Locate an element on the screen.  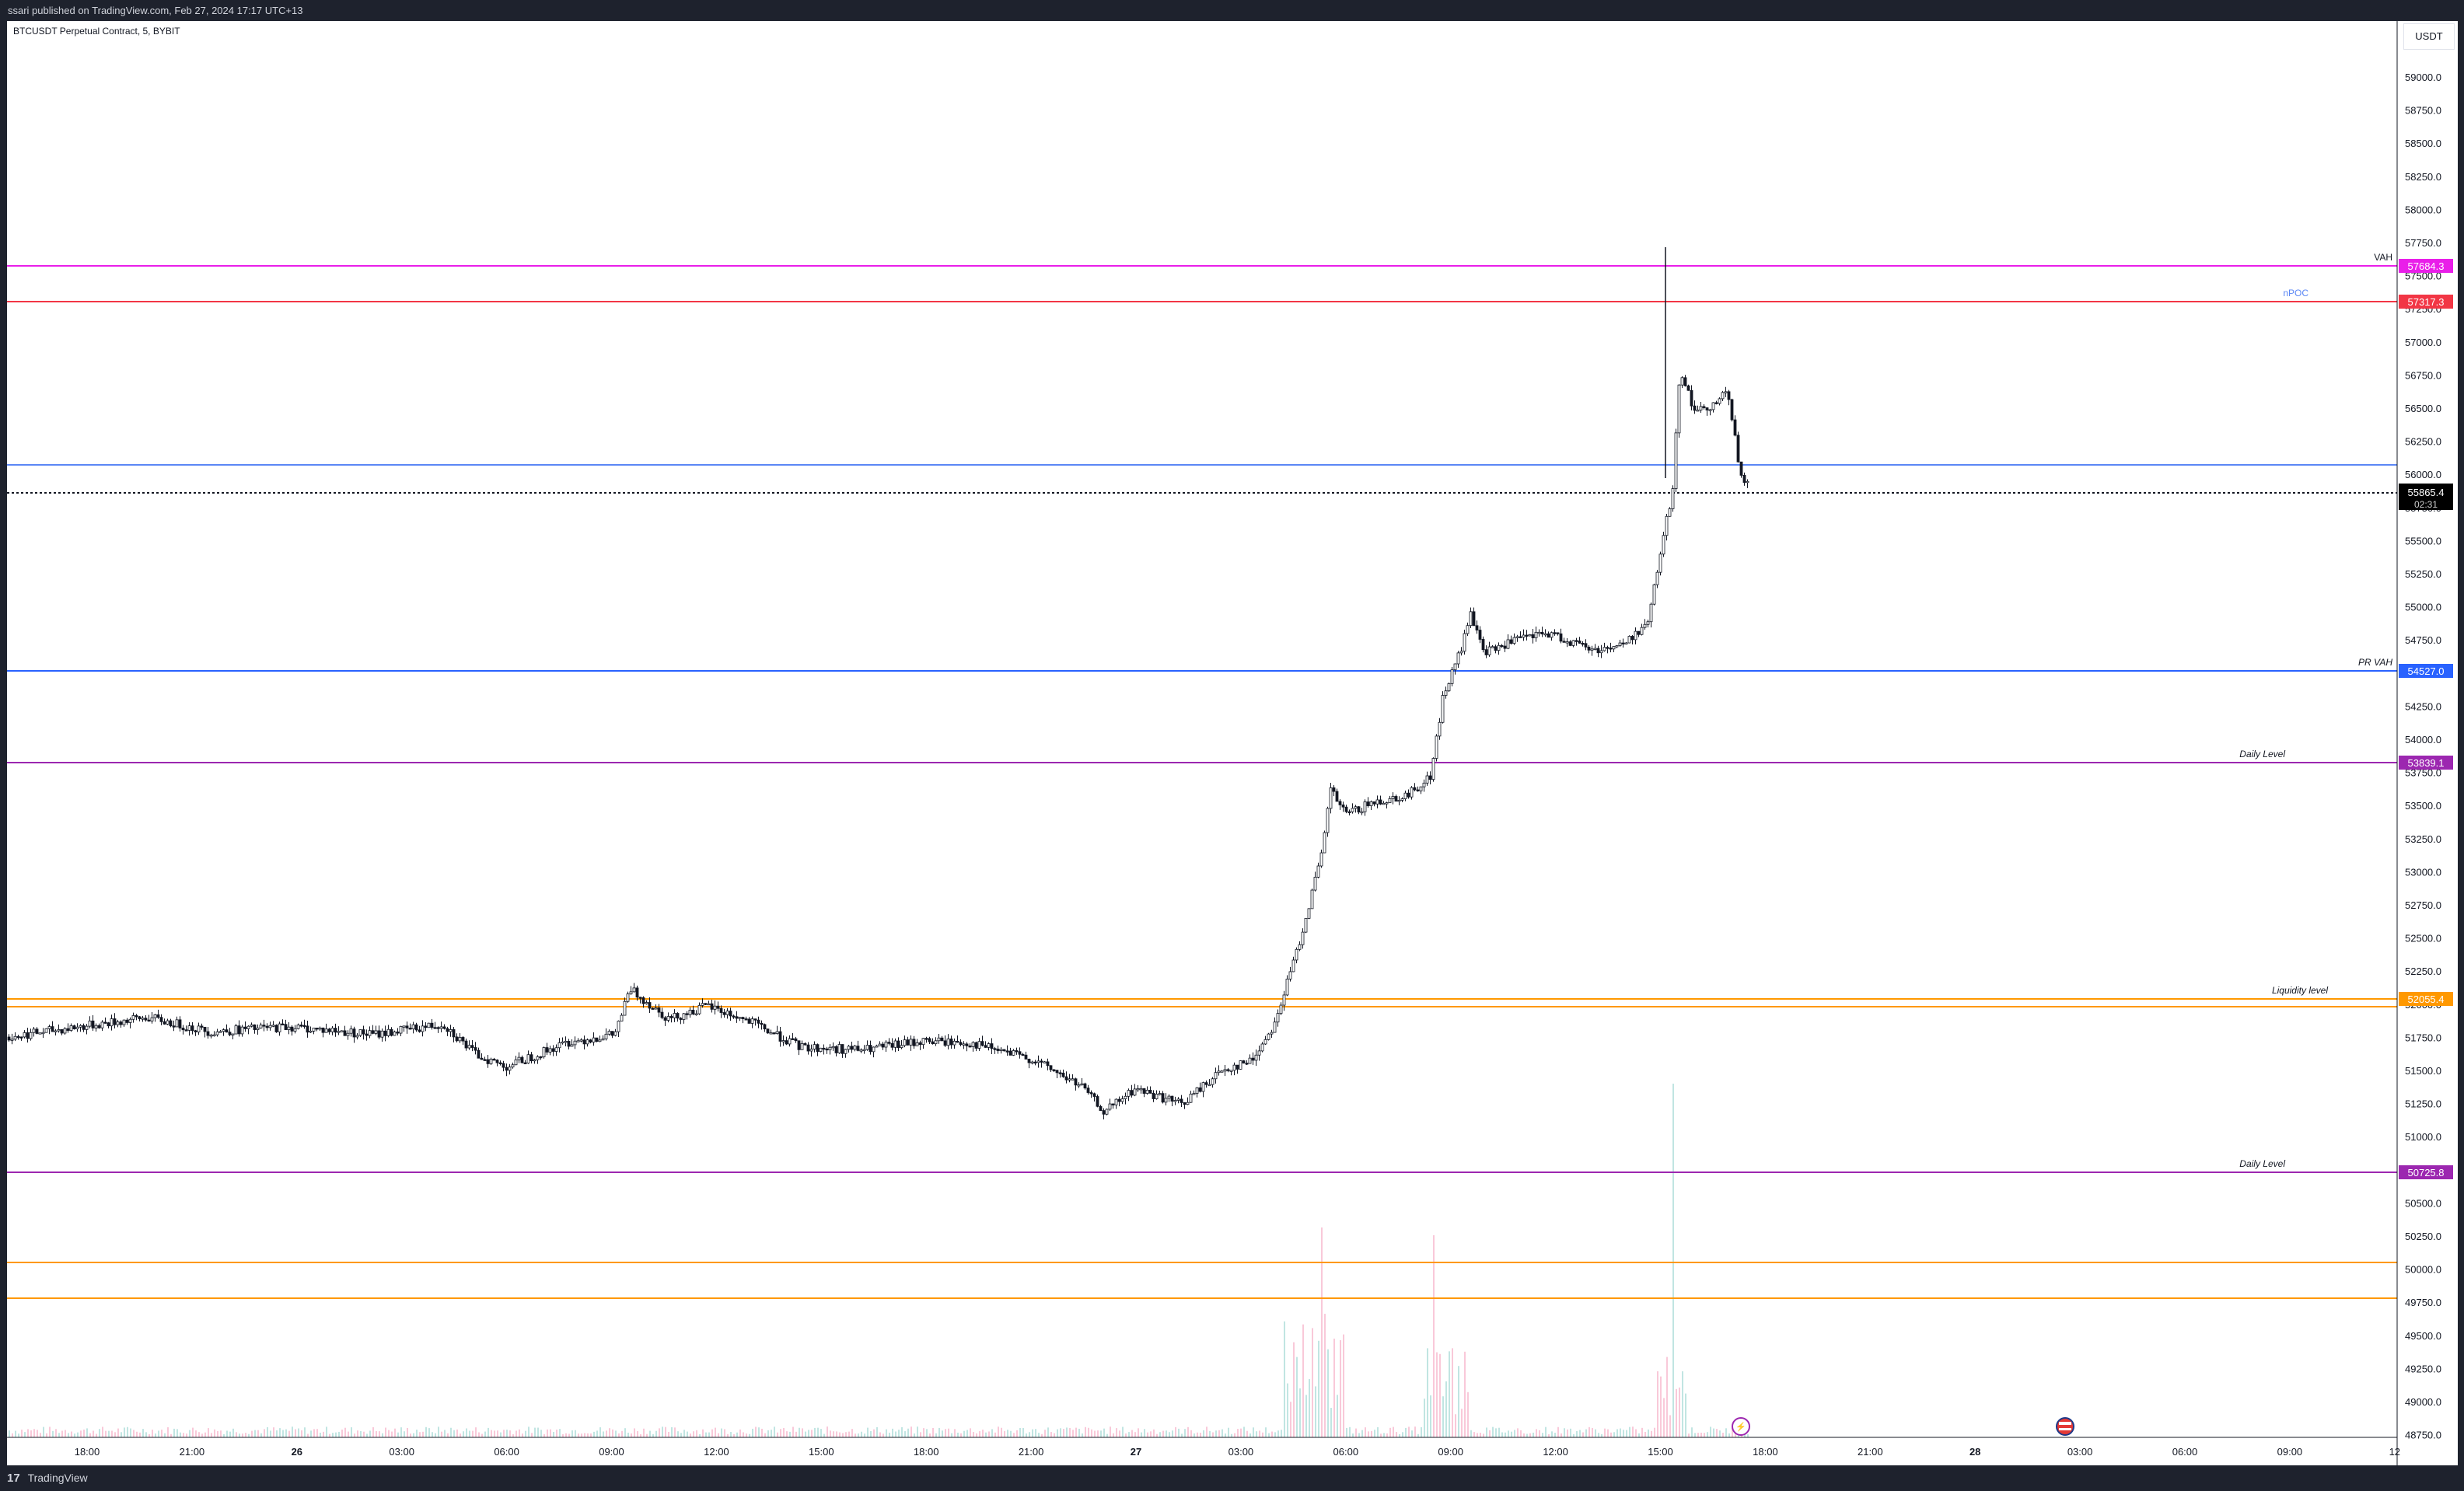
time-tick-label: 21:00 is located at coordinates (1871, 1452).